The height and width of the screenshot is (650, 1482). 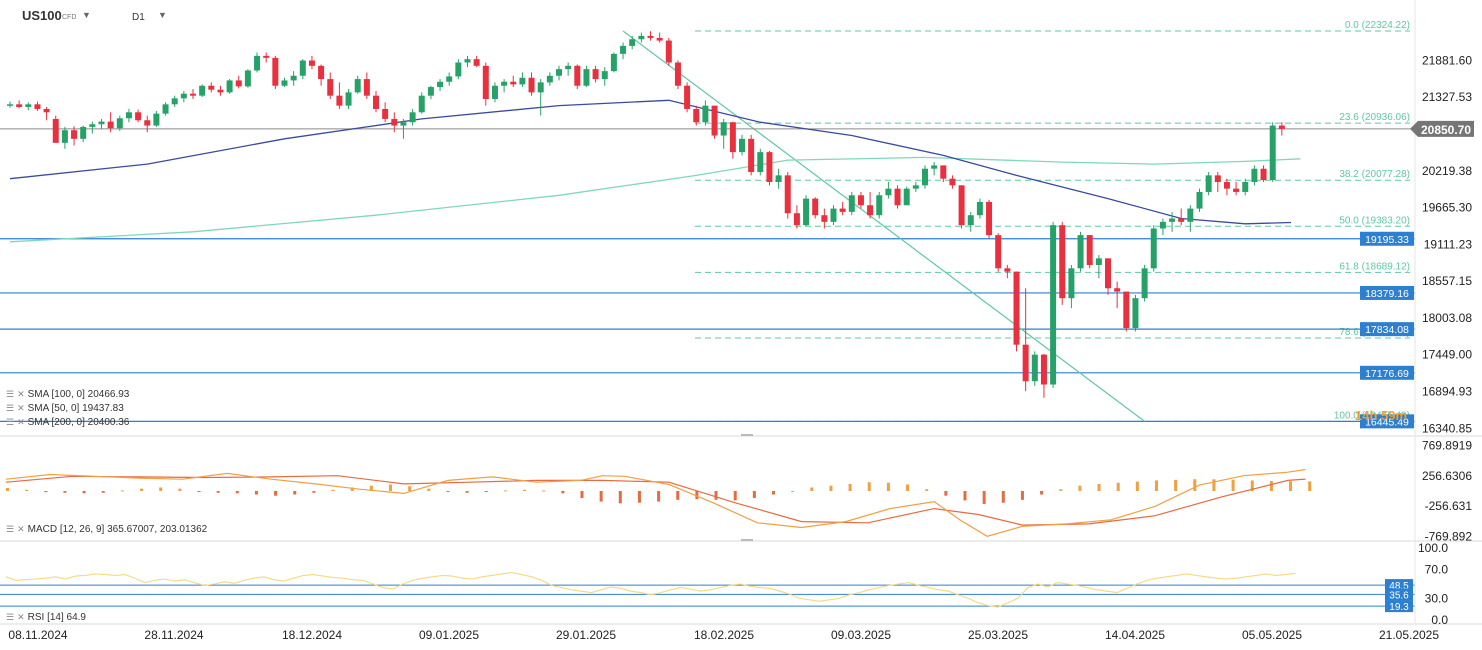 I want to click on rsi-level-tag, so click(x=1399, y=594).